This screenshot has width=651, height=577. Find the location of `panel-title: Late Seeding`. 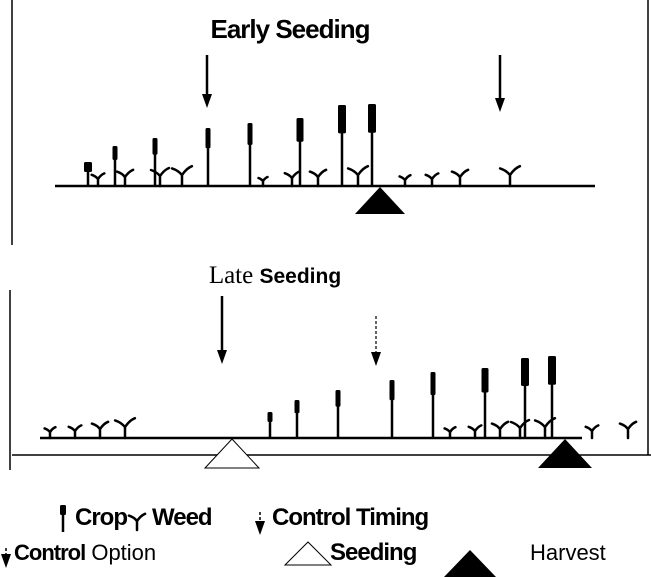

panel-title: Late Seeding is located at coordinates (275, 275).